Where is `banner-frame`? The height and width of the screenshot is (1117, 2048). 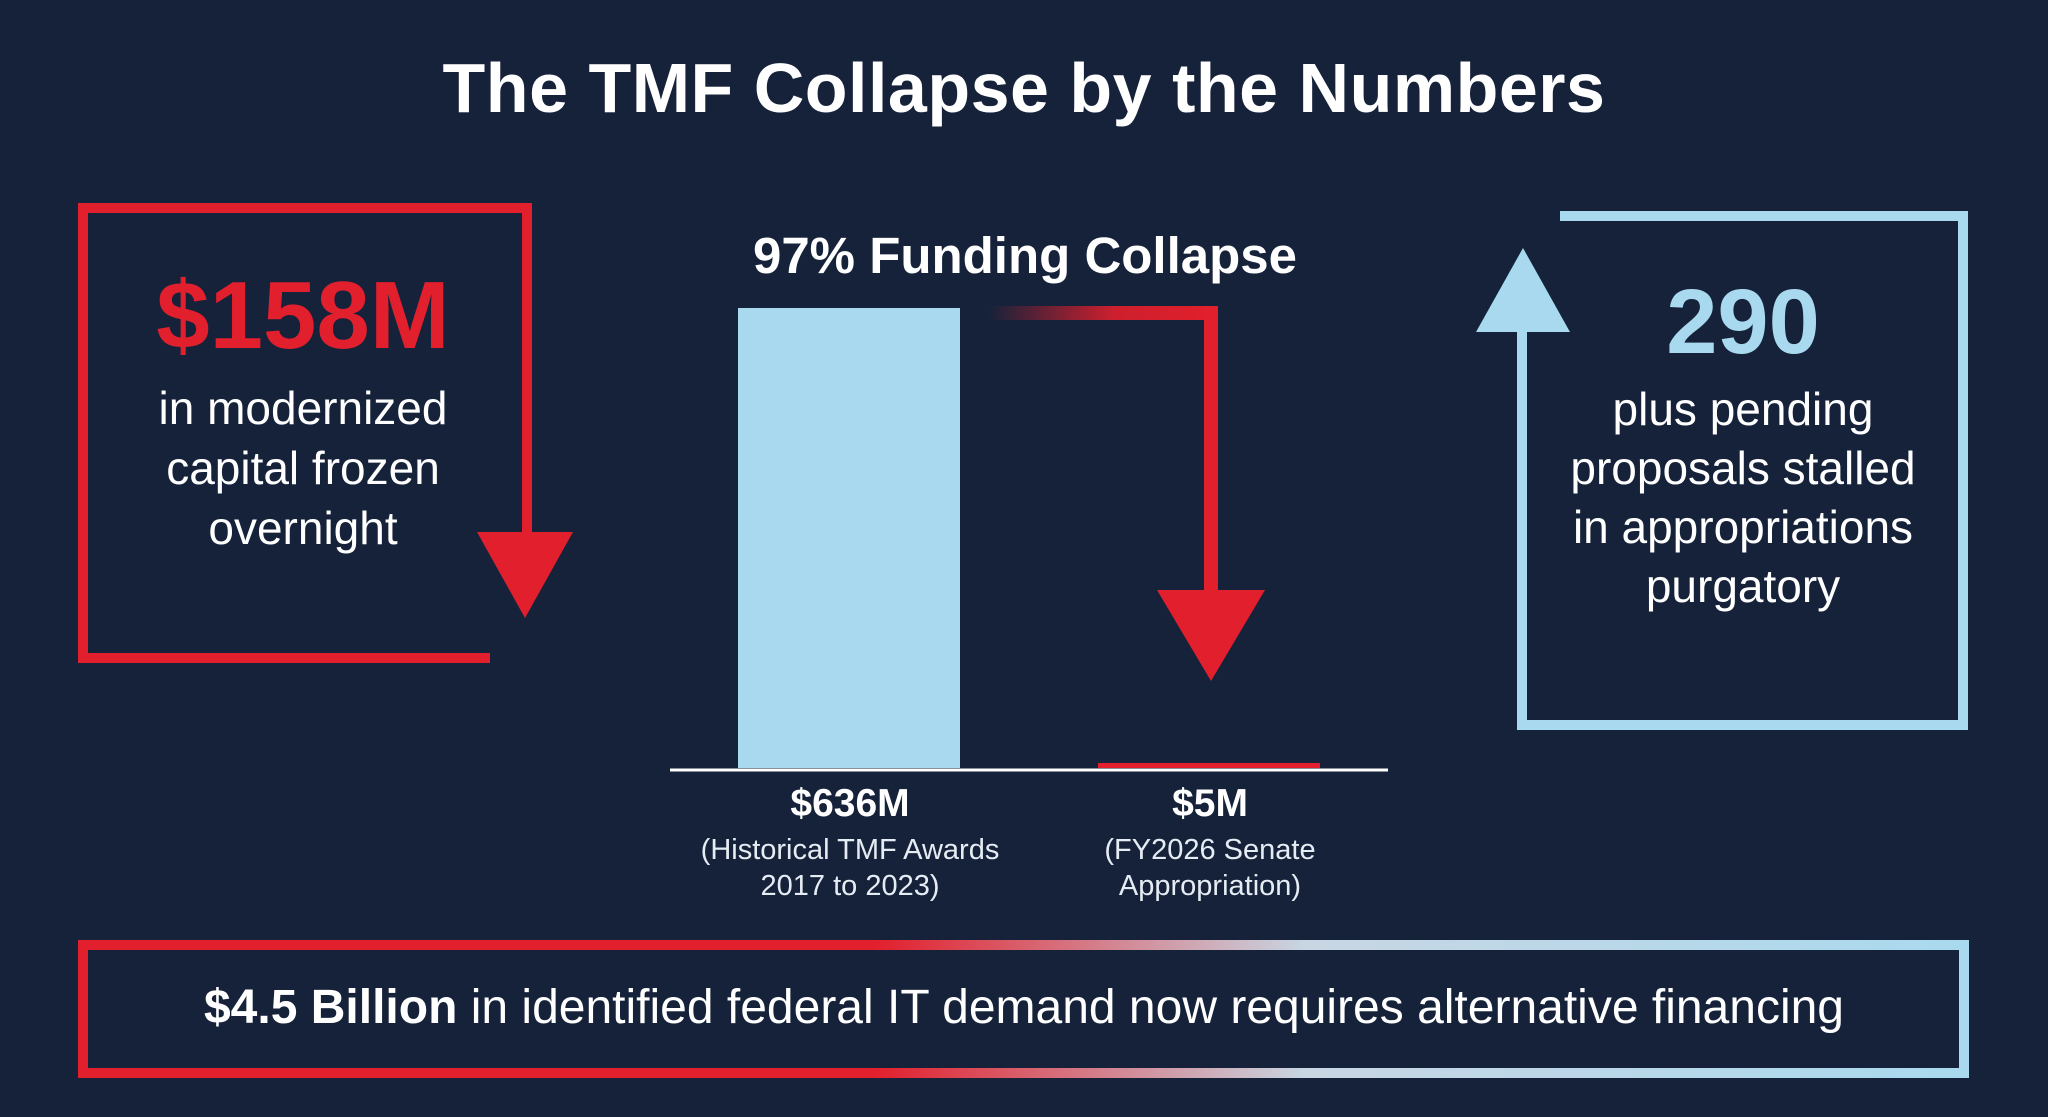 banner-frame is located at coordinates (1023, 1009).